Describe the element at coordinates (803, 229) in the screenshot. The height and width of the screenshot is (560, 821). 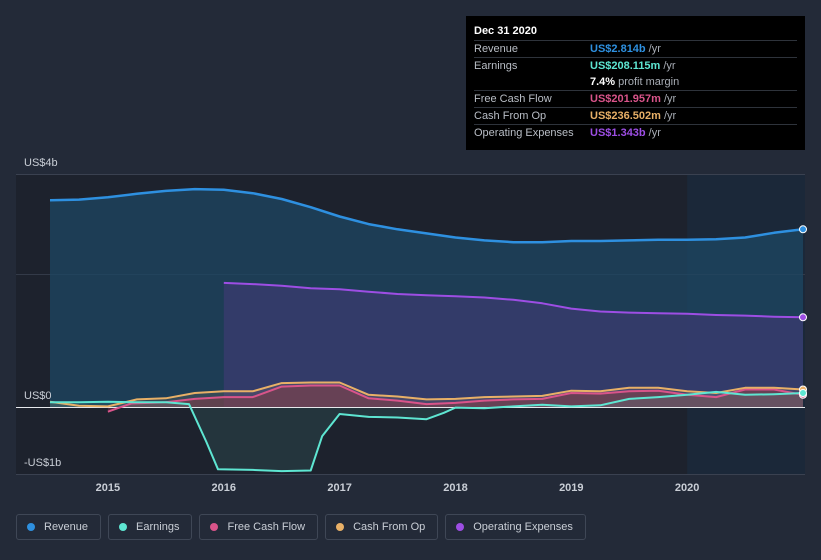
I see `end-dot-revenue` at that location.